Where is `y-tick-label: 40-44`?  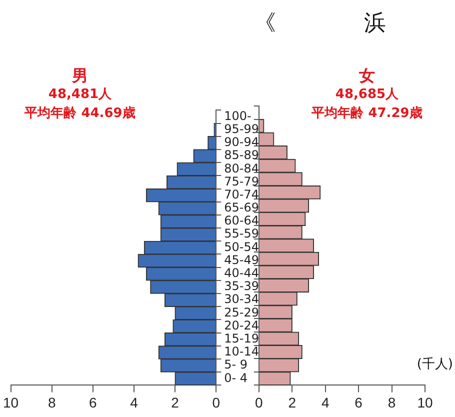
y-tick-label: 40-44 is located at coordinates (242, 273).